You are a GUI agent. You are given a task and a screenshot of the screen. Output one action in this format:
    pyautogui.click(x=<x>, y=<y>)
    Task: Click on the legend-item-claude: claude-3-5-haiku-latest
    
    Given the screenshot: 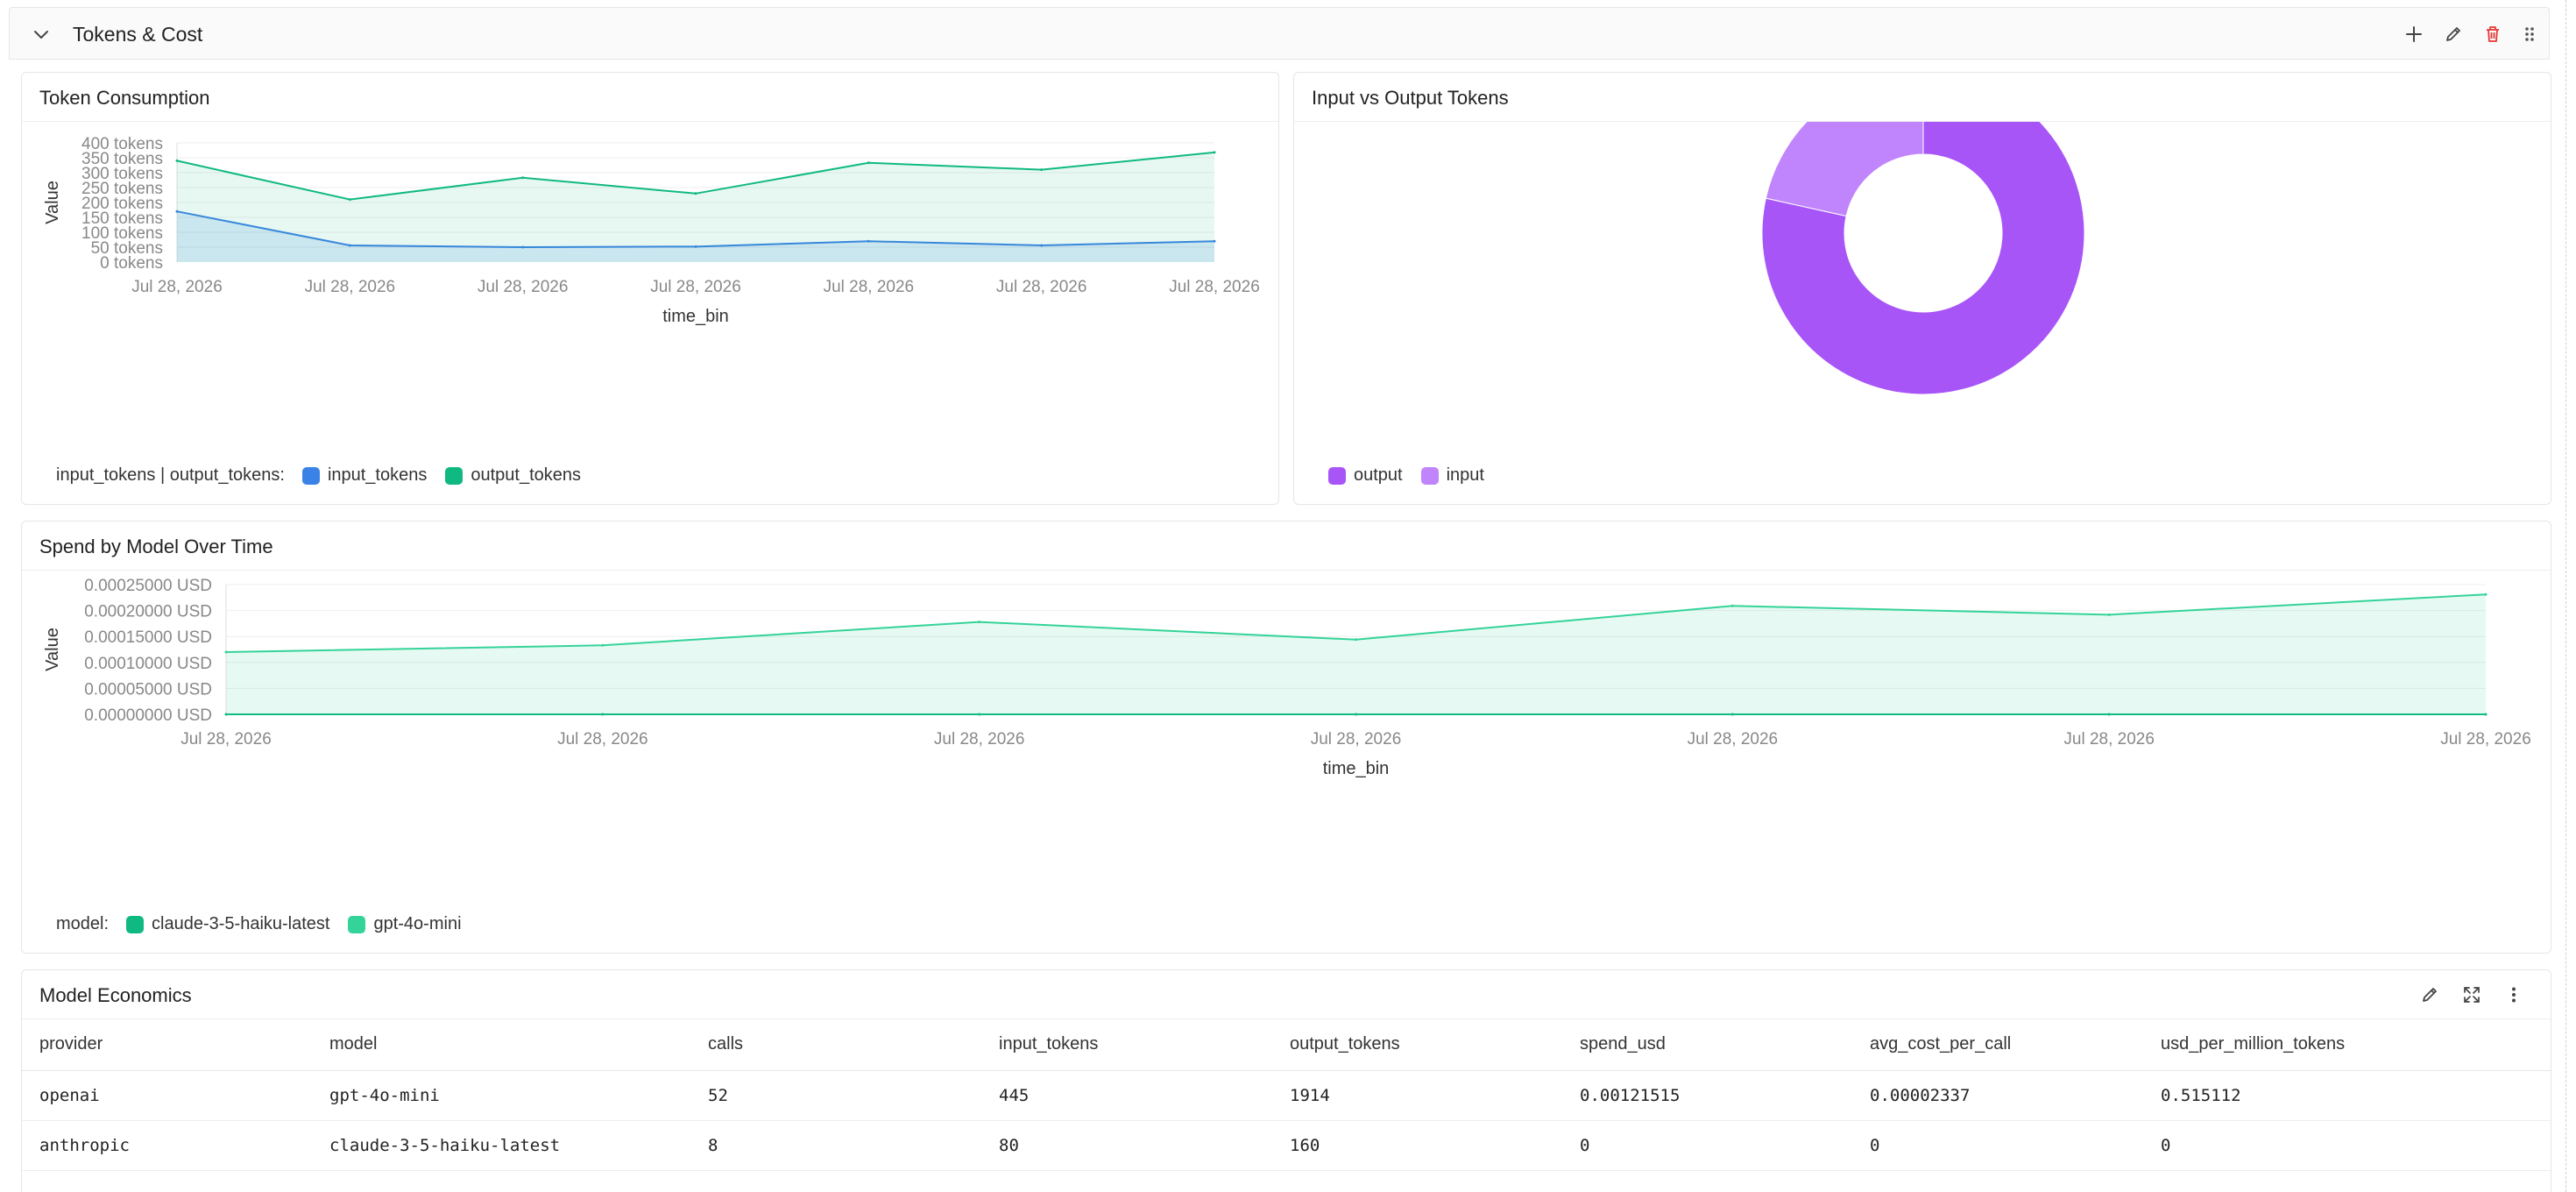 What is the action you would take?
    pyautogui.click(x=227, y=924)
    